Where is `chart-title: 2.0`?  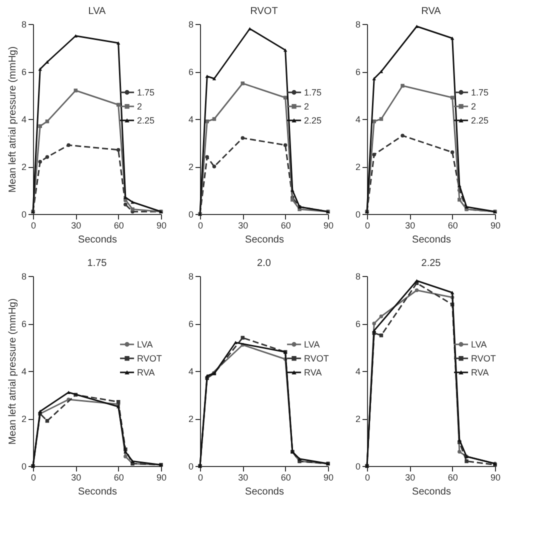
chart-title: 2.0 is located at coordinates (264, 263).